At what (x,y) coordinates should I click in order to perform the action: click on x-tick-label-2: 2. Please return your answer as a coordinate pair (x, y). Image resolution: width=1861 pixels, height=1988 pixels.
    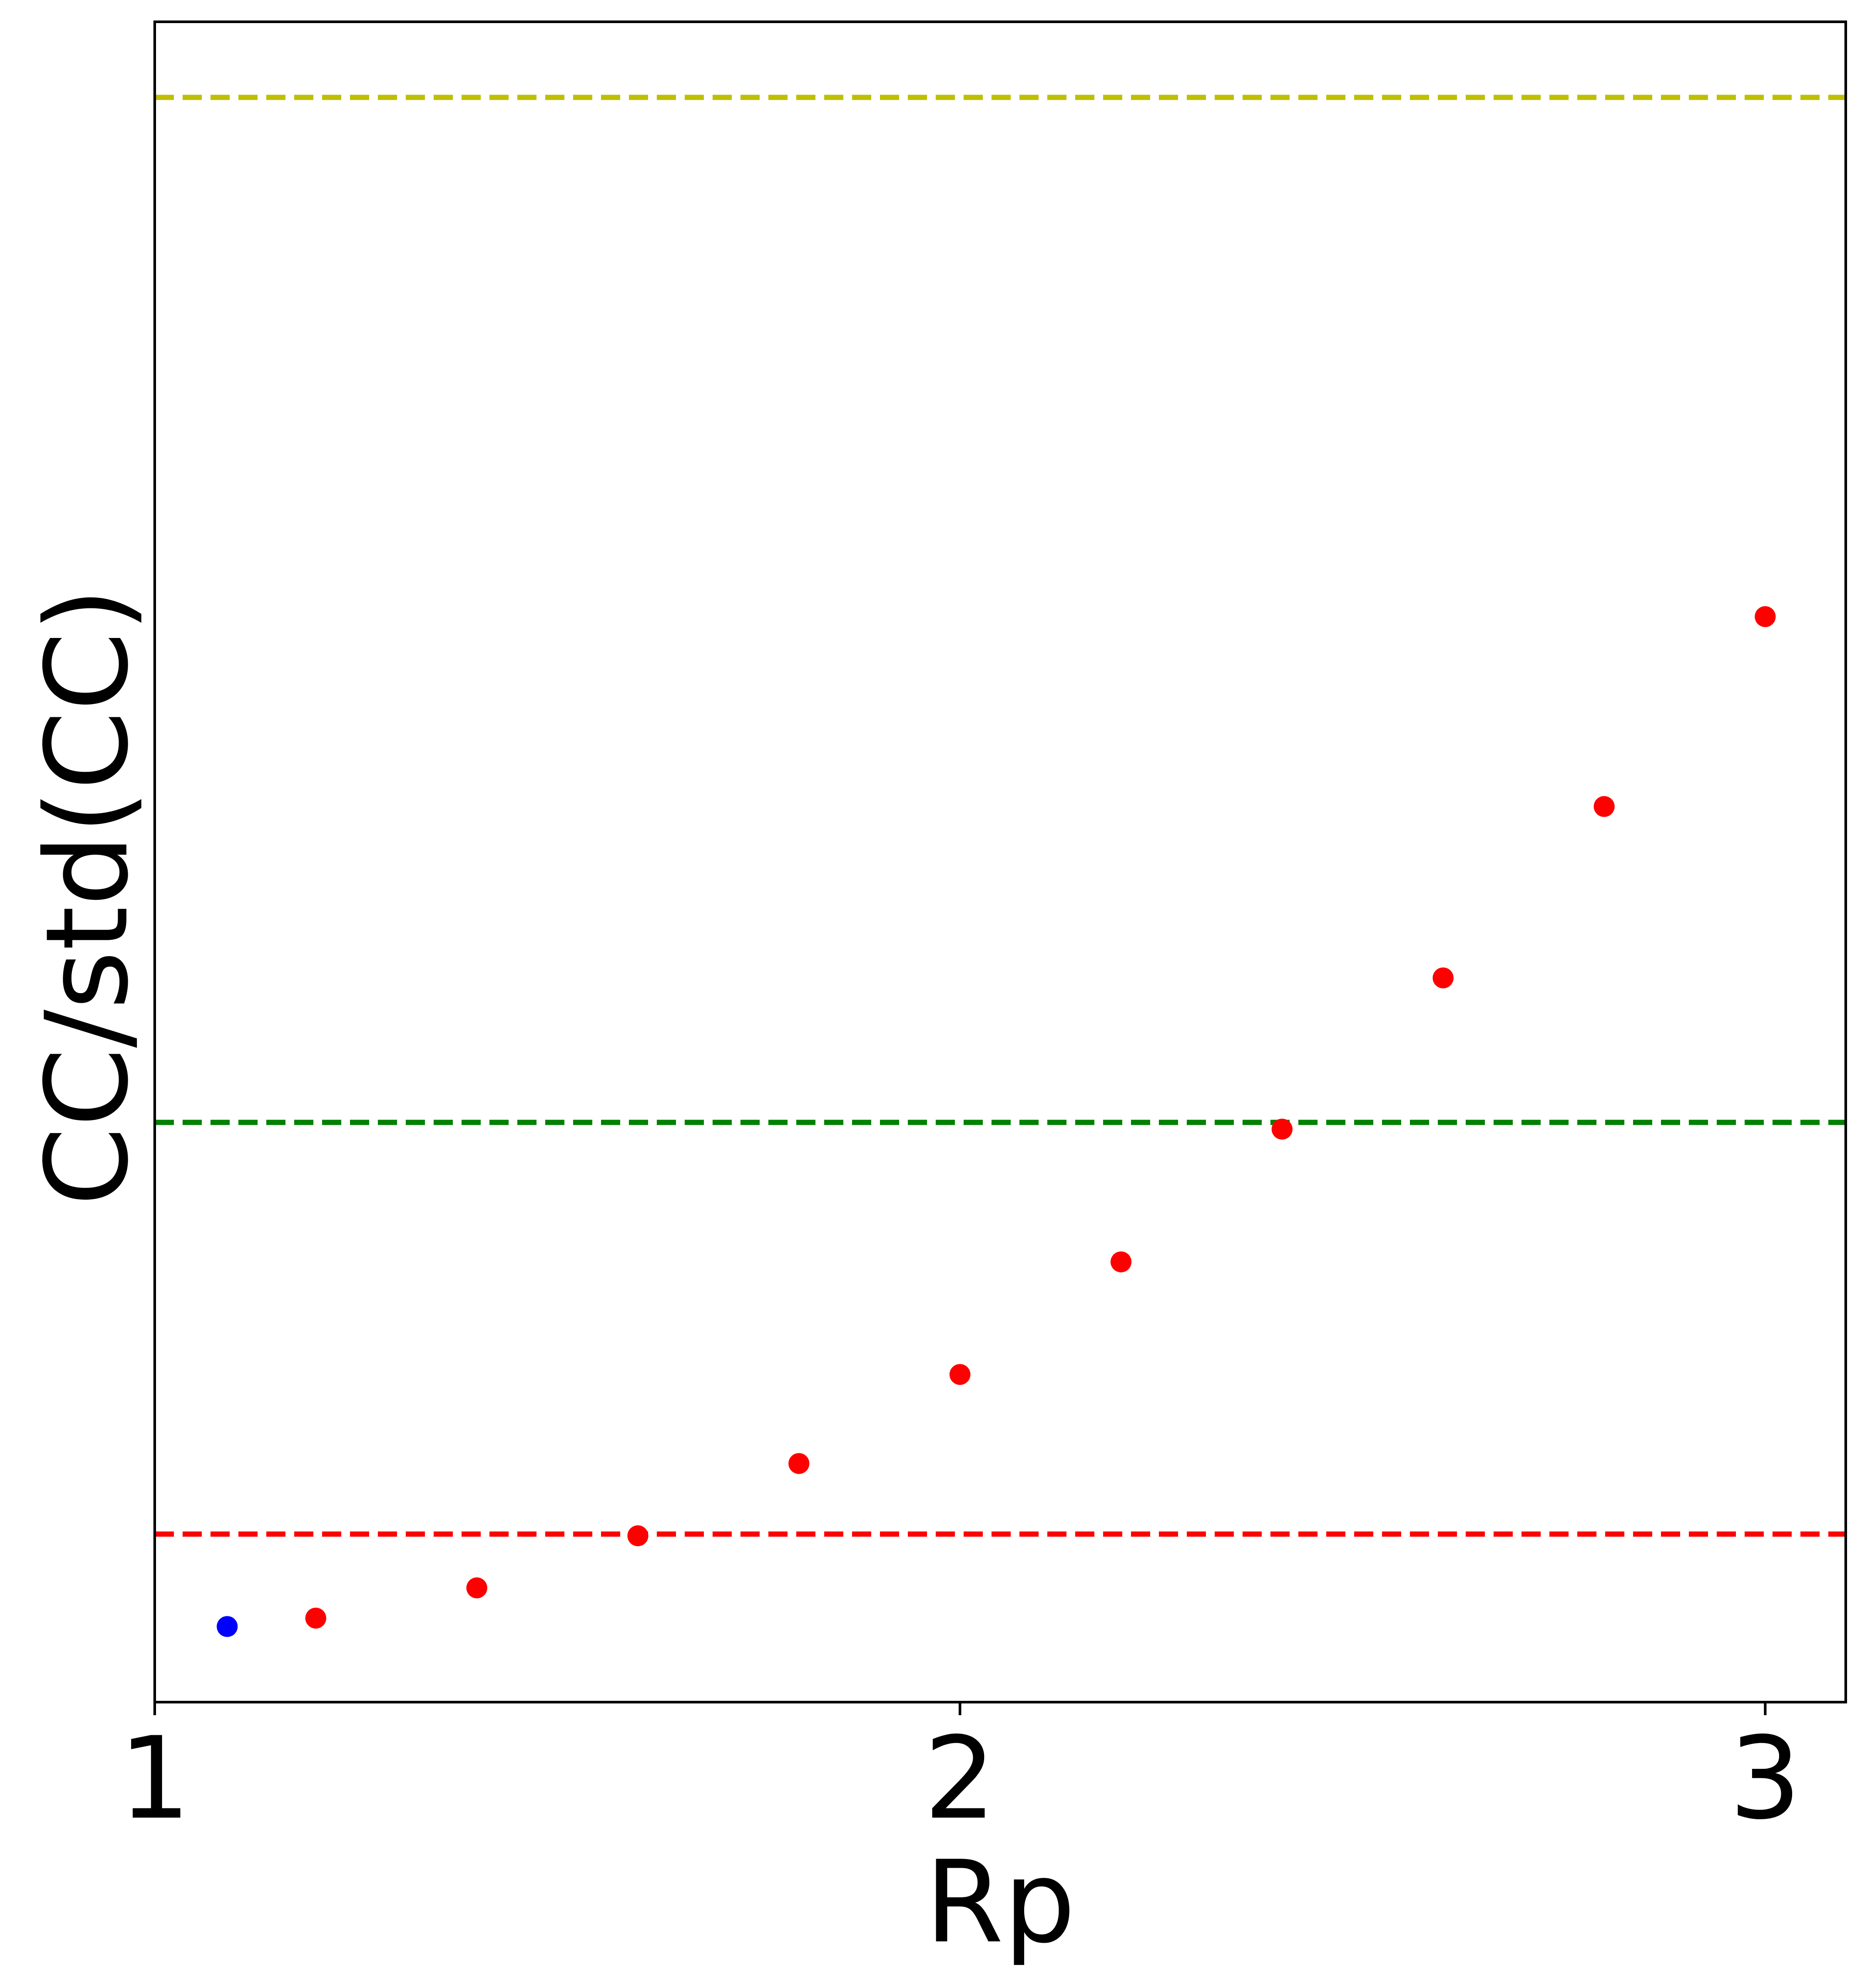
    Looking at the image, I should click on (960, 1779).